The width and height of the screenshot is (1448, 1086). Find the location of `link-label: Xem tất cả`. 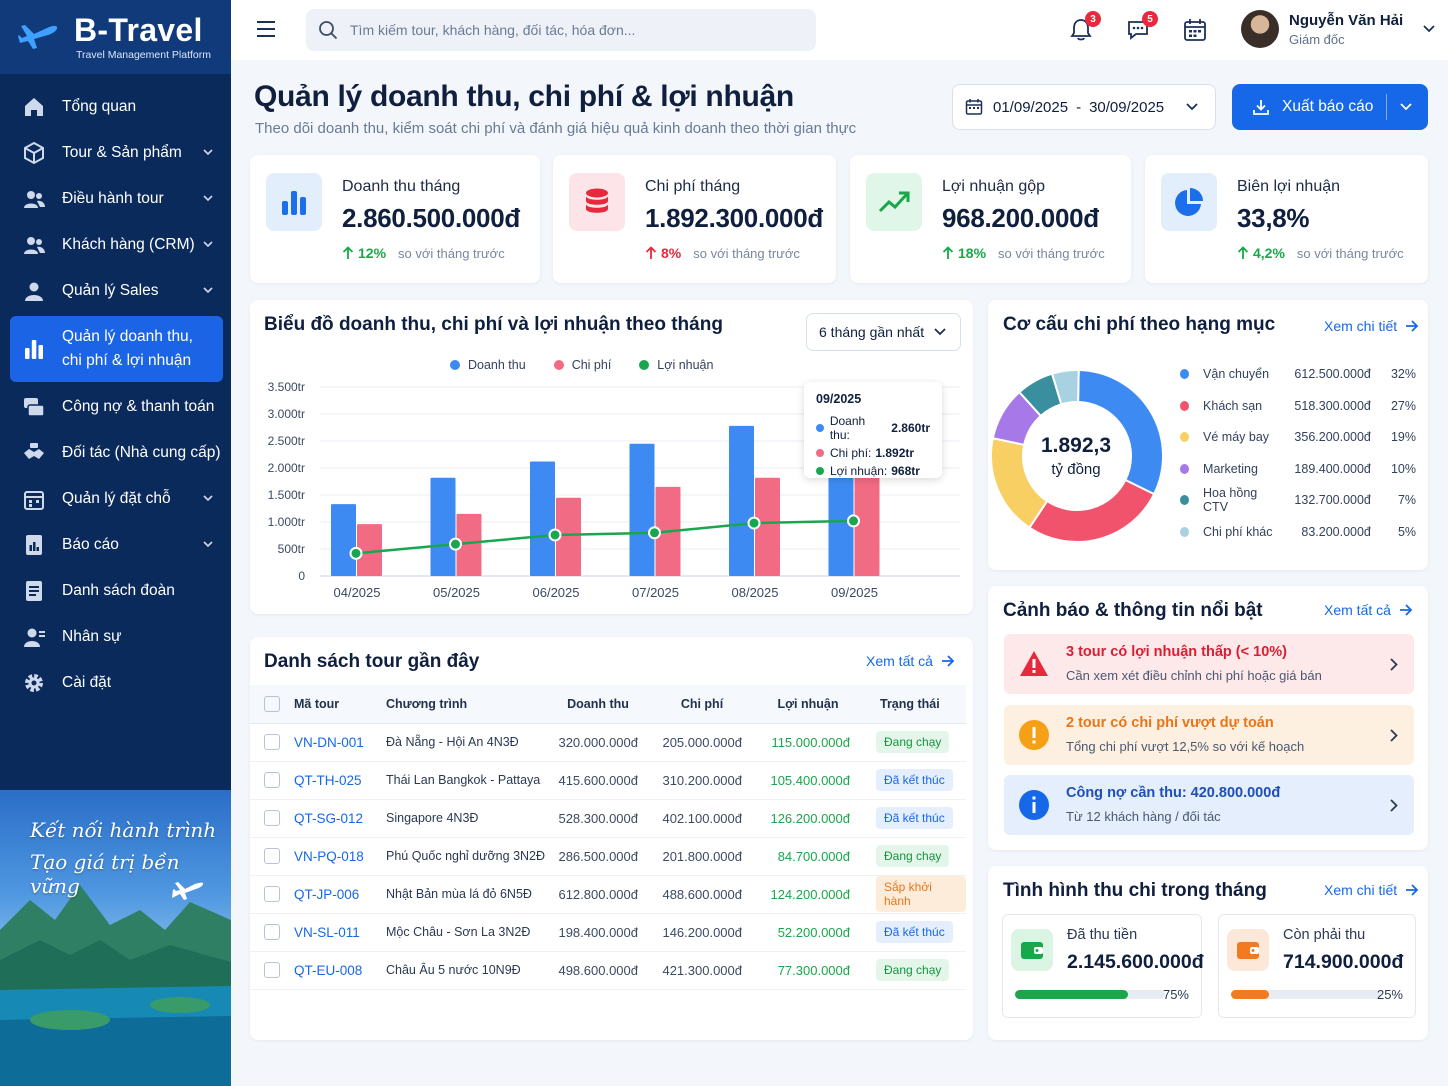

link-label: Xem tất cả is located at coordinates (1357, 610).